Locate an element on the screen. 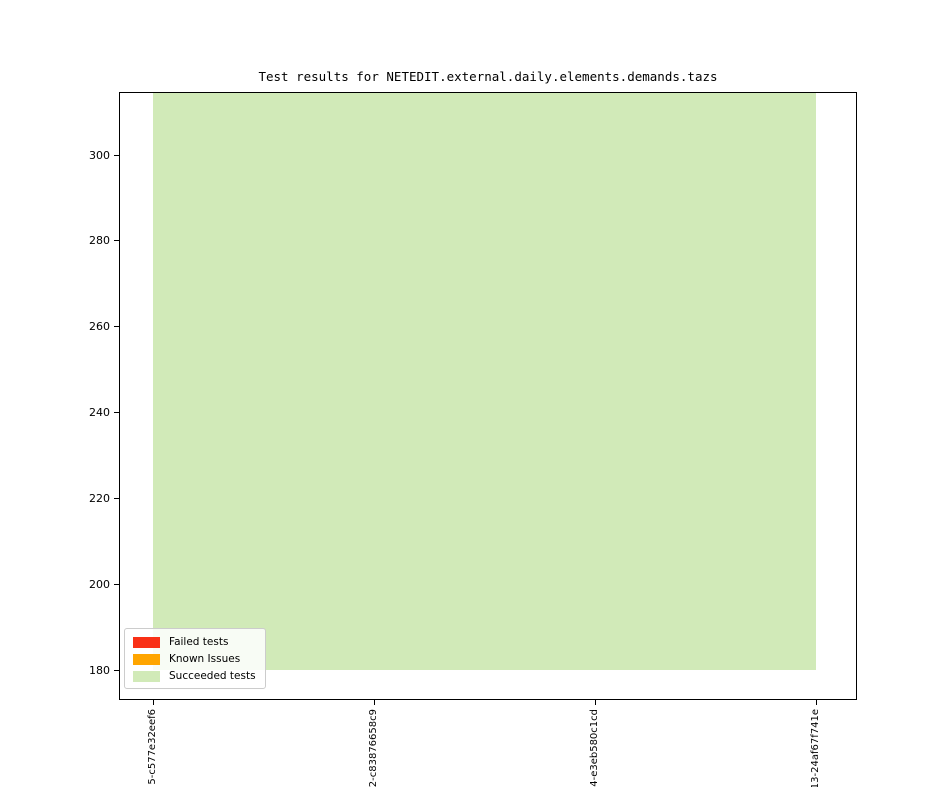 The image size is (944, 787). y-tick-label: 220 is located at coordinates (99, 498).